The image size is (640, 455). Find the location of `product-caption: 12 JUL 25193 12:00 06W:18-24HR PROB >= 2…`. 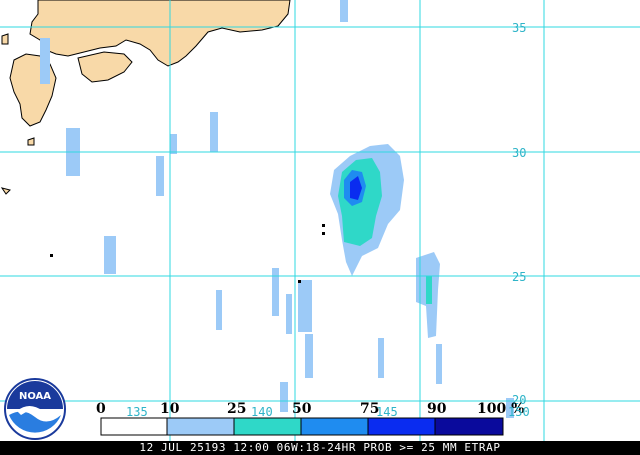

product-caption: 12 JUL 25193 12:00 06W:18-24HR PROB >= 2… is located at coordinates (320, 448).